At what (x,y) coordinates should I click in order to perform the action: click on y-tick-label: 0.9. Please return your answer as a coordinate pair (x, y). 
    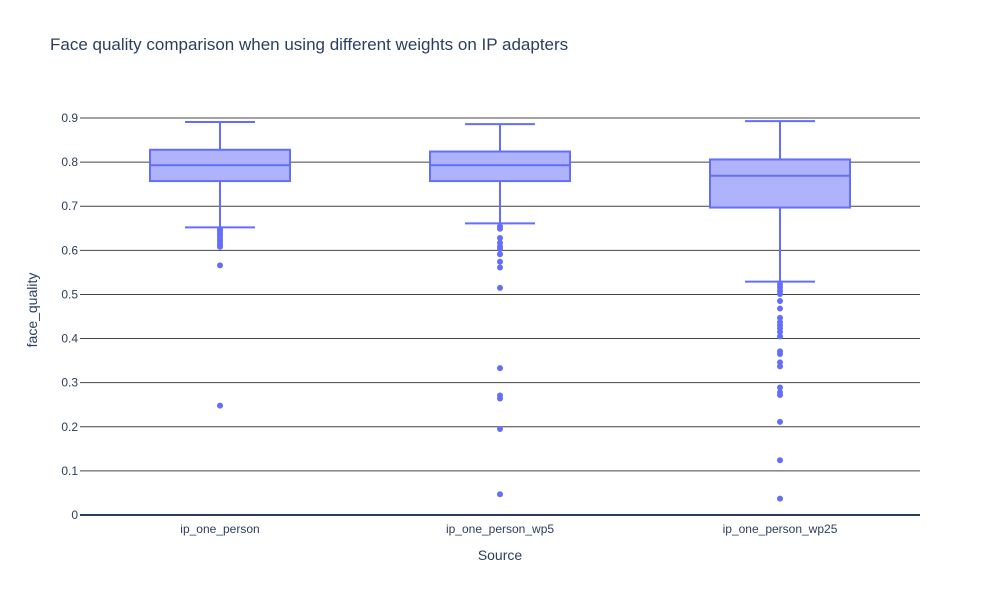
    Looking at the image, I should click on (69, 118).